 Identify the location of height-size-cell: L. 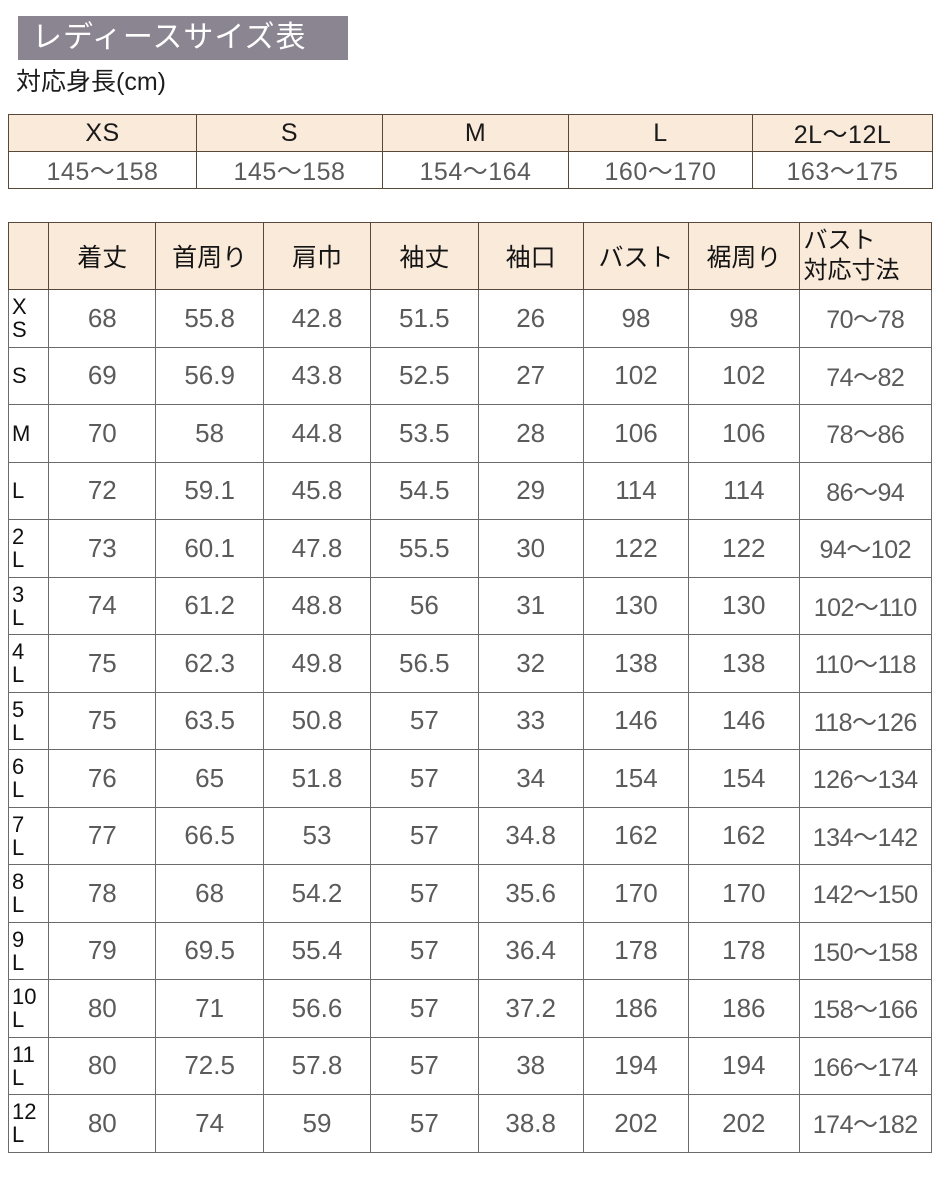
(660, 133).